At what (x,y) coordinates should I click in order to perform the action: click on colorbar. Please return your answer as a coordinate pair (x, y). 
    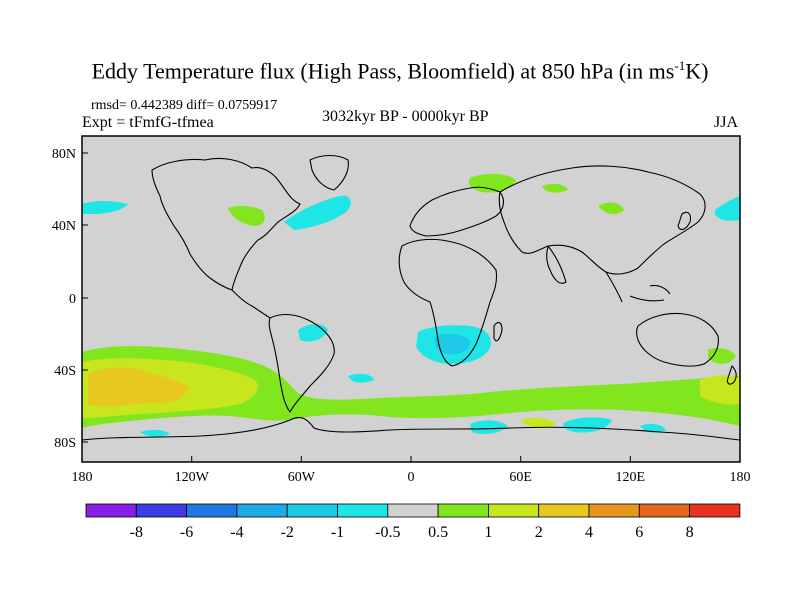
    Looking at the image, I should click on (413, 510).